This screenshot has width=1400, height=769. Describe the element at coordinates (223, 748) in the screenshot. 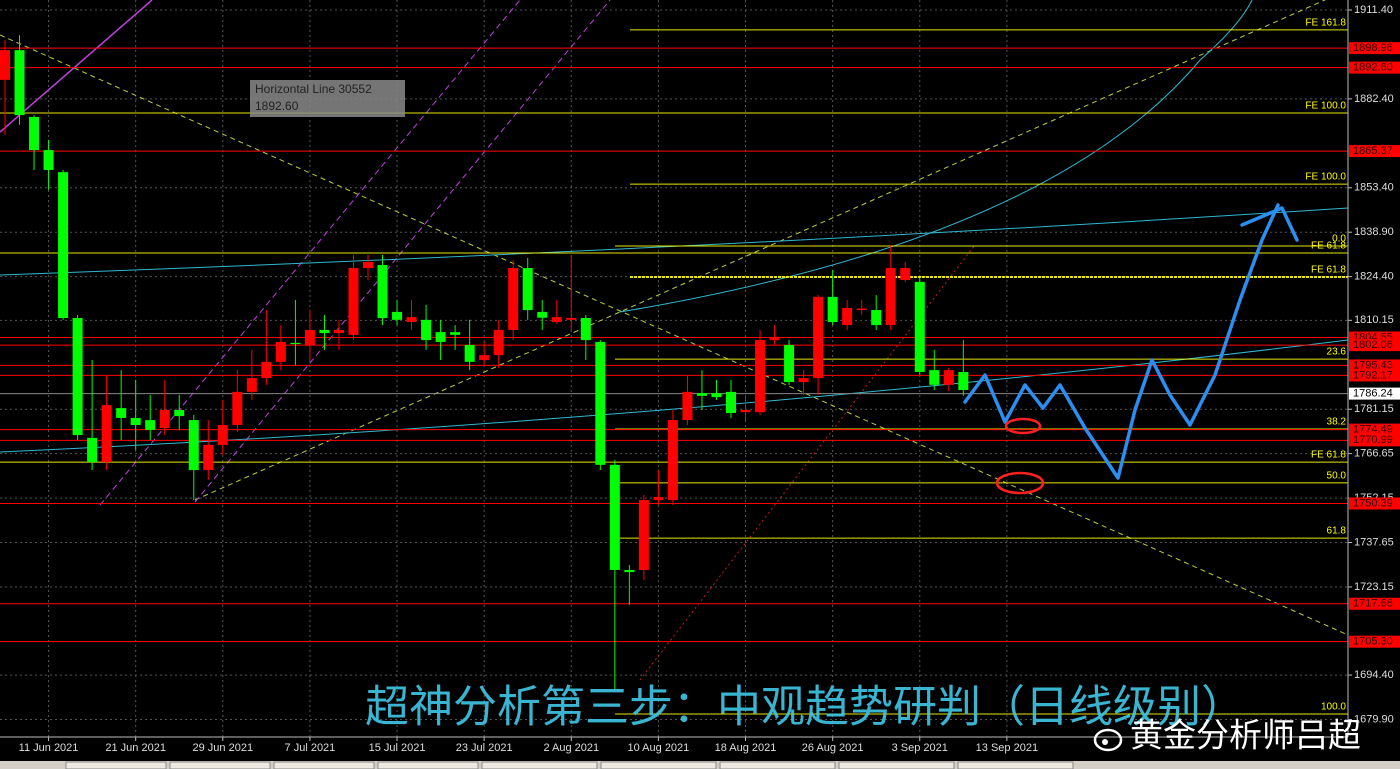

I see `x-tick-label: 29 Jun 2021` at that location.